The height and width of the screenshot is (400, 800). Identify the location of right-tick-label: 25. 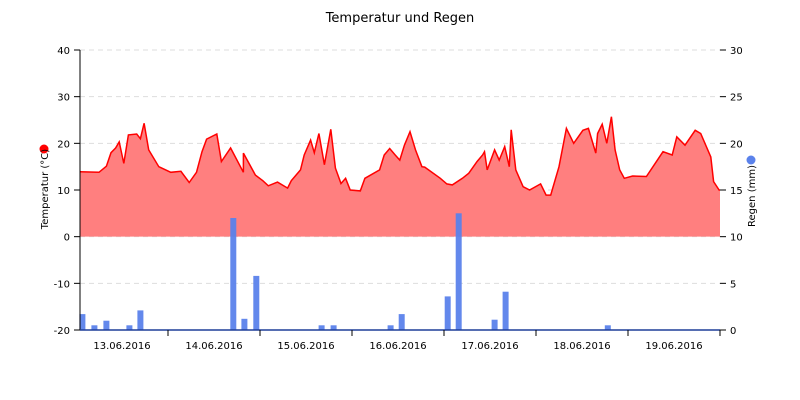
(736, 98).